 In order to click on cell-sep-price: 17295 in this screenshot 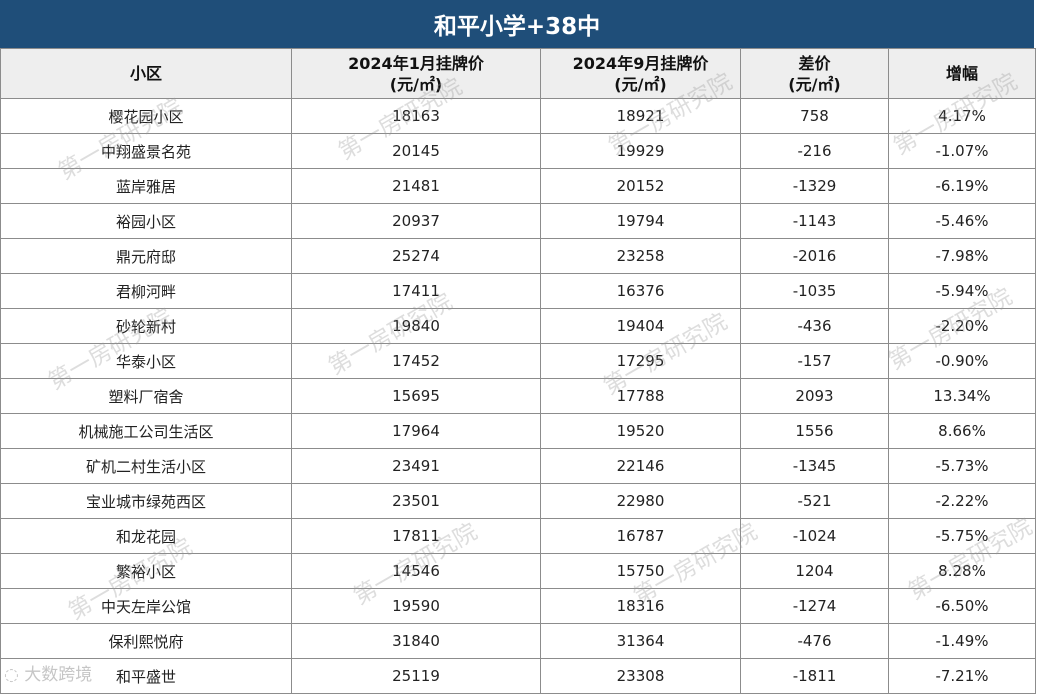, I will do `click(640, 361)`.